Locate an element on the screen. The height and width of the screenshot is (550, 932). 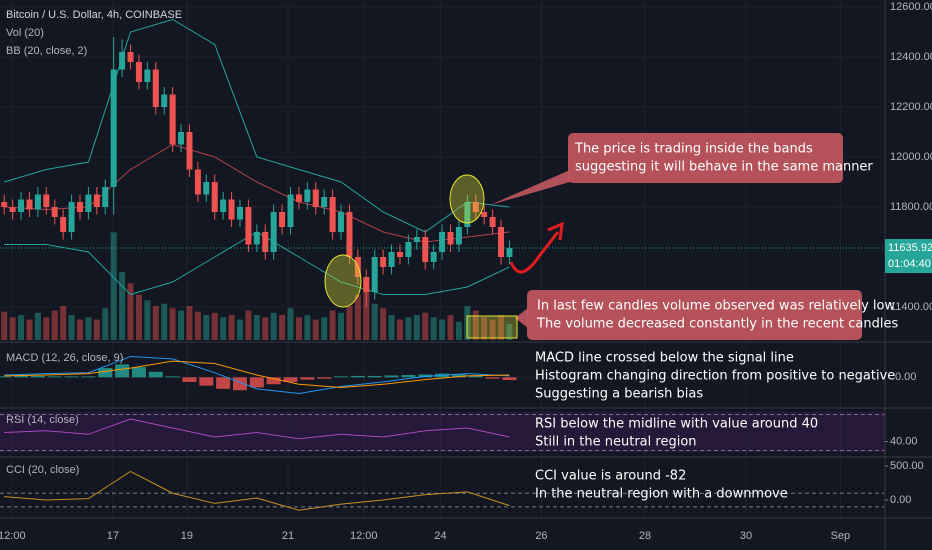
indicator-note: CCI value is around -82 is located at coordinates (610, 476).